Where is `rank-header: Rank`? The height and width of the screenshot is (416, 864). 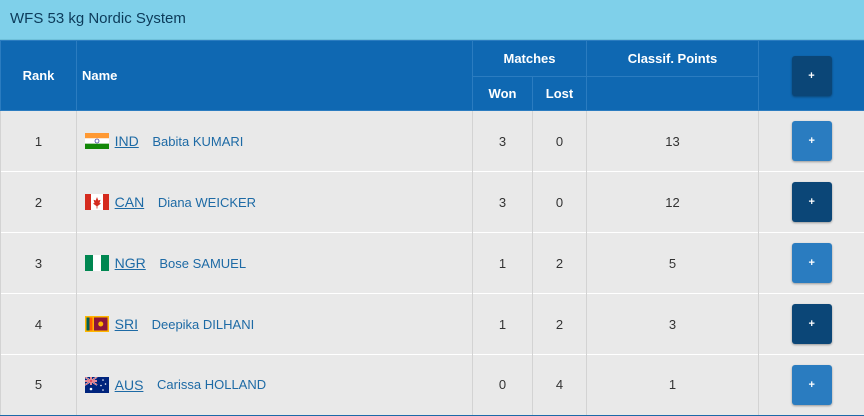
rank-header: Rank is located at coordinates (38, 75).